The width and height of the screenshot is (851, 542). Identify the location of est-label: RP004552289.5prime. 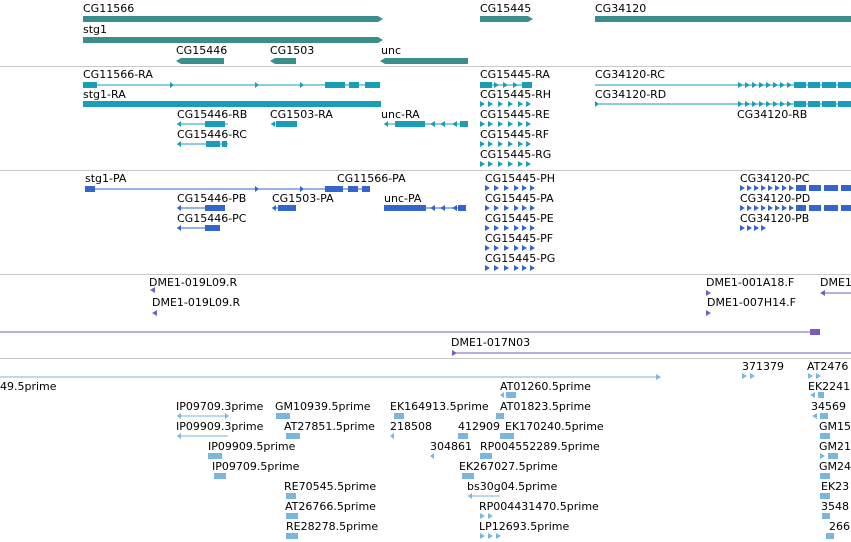
(540, 446).